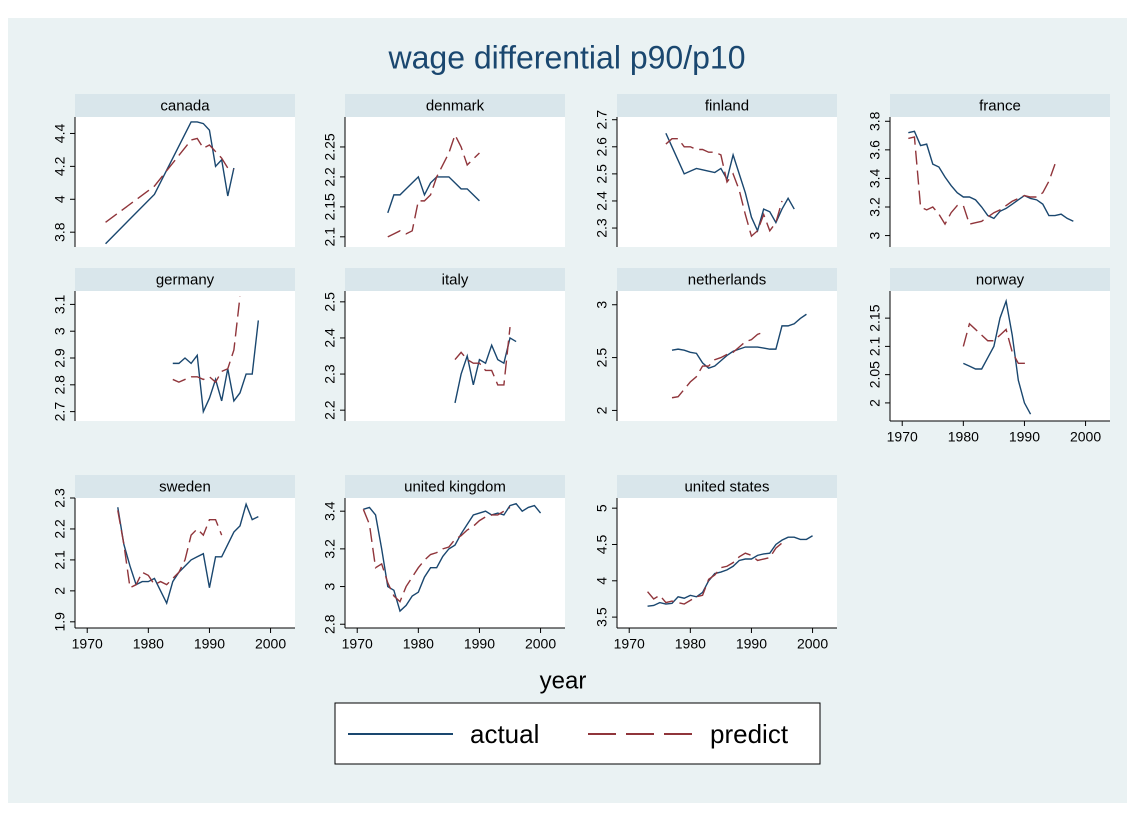 This screenshot has width=1135, height=829. What do you see at coordinates (749, 734) in the screenshot?
I see `legend-label: predict` at bounding box center [749, 734].